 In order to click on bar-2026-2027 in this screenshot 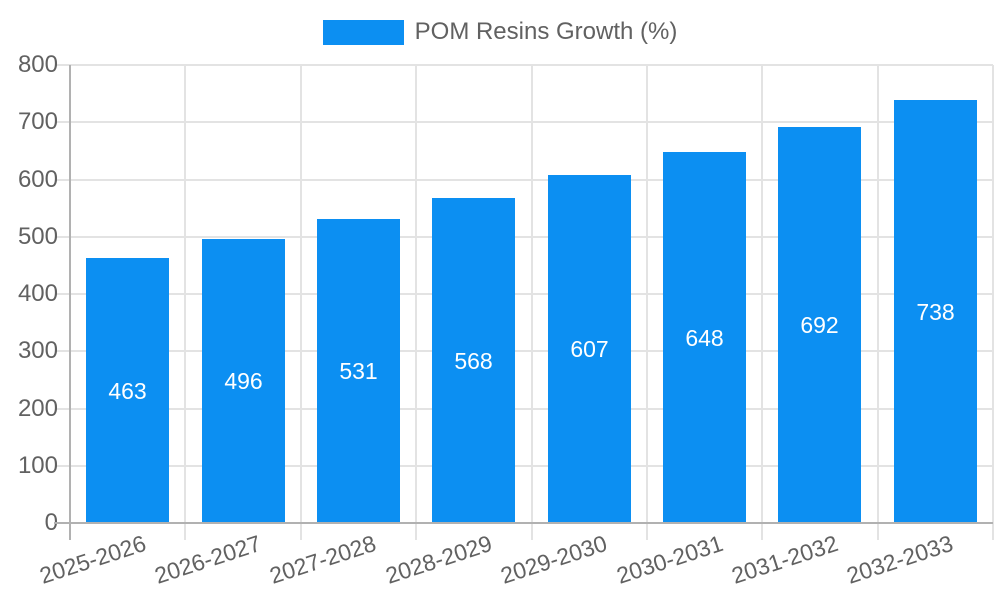, I will do `click(243, 381)`.